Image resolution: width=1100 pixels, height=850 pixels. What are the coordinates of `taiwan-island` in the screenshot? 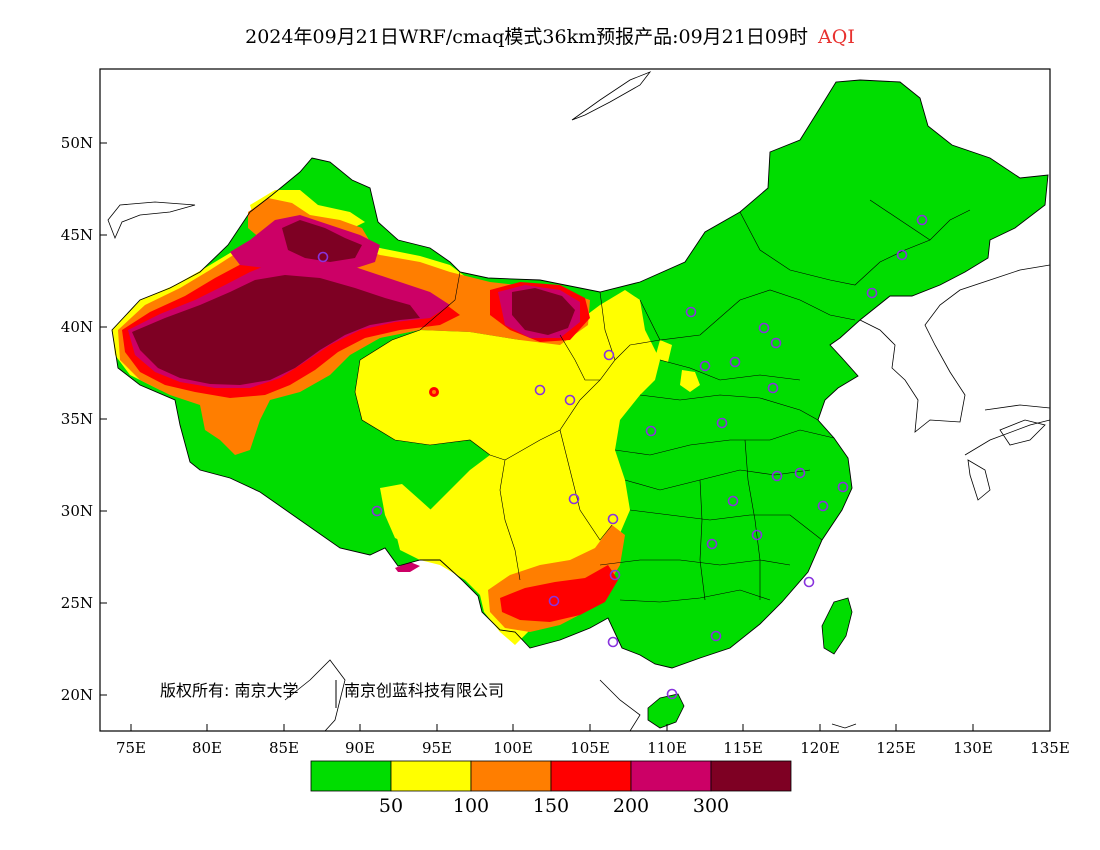 It's located at (837, 626).